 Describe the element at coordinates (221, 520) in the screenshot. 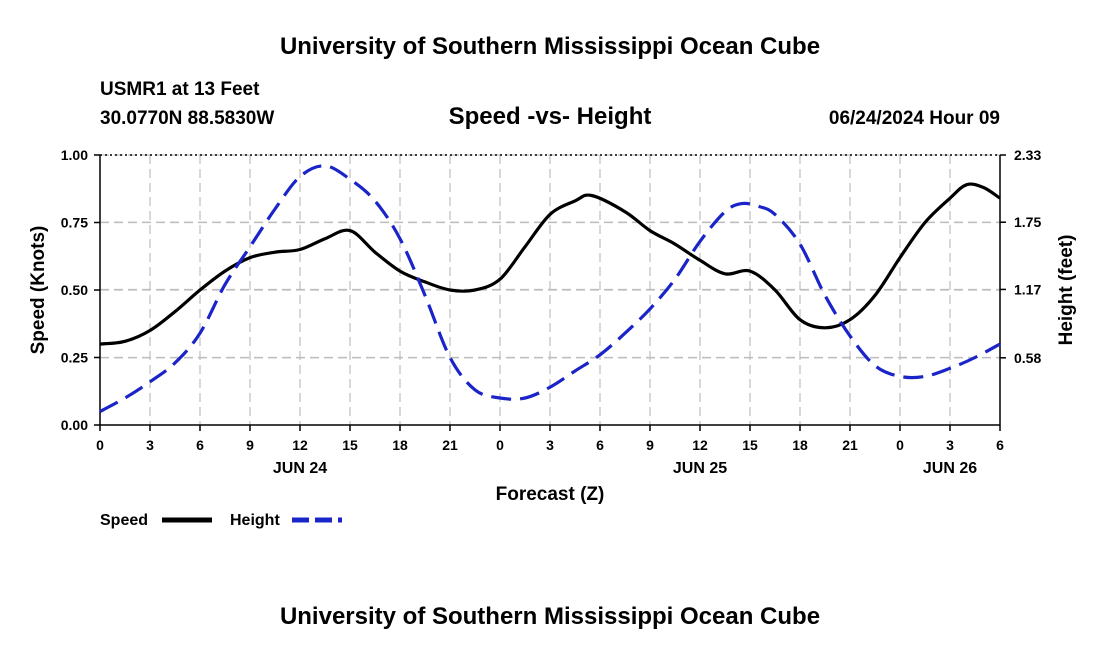

I see `legend: Speed Height` at that location.